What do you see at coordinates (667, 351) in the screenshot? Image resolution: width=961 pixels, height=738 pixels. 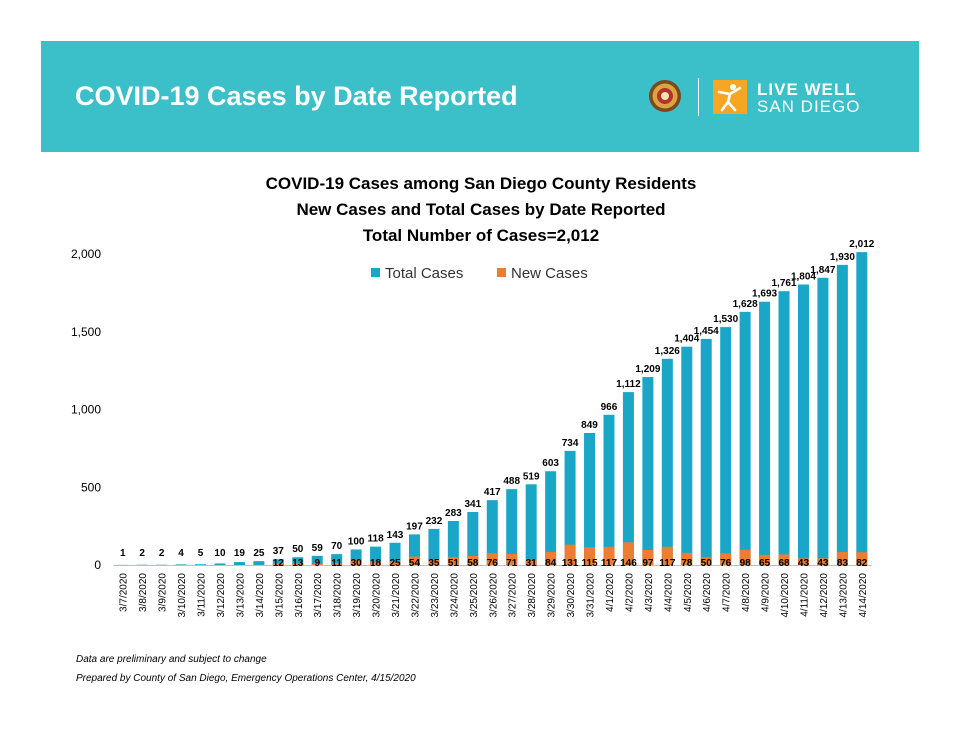 I see `total-data-label: 1,326` at bounding box center [667, 351].